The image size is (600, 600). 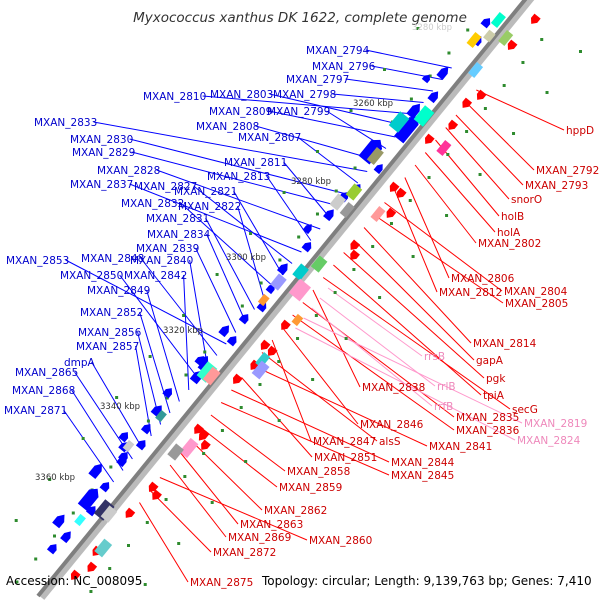 I want to click on gene-label-right: MXAN_2858, so click(x=318, y=472).